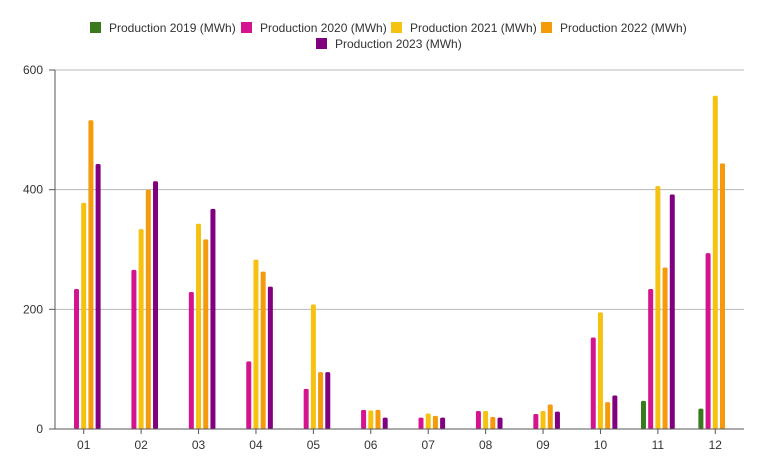 Image resolution: width=768 pixels, height=475 pixels. Describe the element at coordinates (658, 445) in the screenshot. I see `x-tick-label: 11` at that location.